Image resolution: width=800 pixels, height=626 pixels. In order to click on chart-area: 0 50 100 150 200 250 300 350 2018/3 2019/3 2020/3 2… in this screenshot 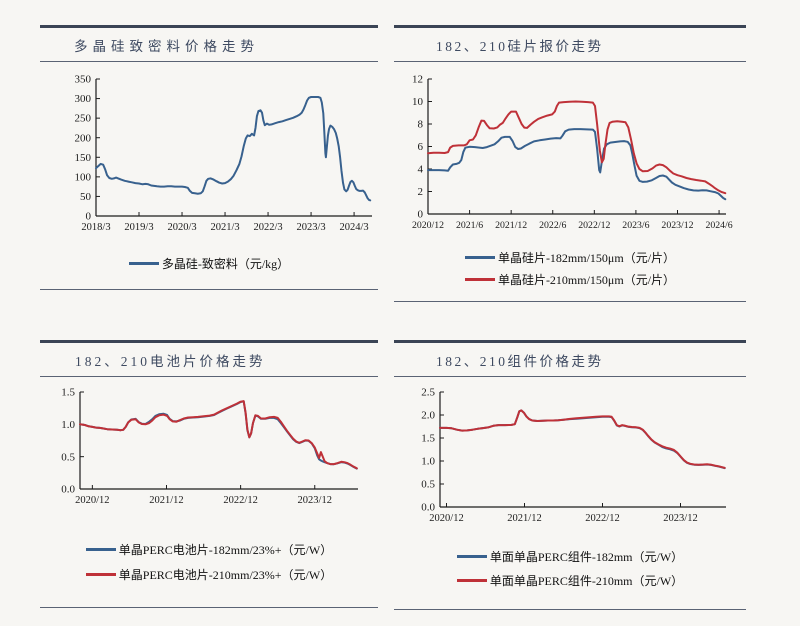, I will do `click(216, 155)`.